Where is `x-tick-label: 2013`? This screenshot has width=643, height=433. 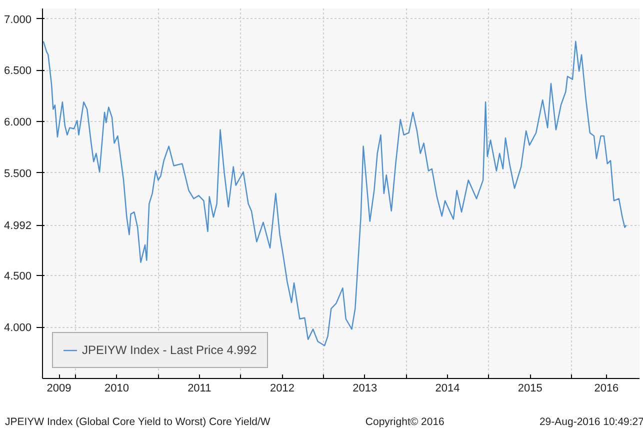
x-tick-label: 2013 is located at coordinates (365, 388).